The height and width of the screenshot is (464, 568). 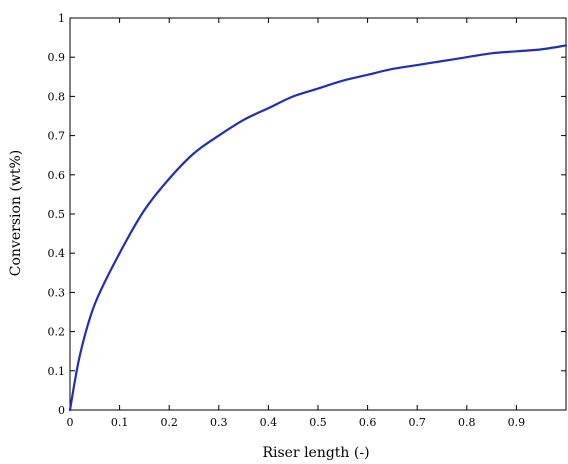 What do you see at coordinates (57, 96) in the screenshot?
I see `y-tick-label: 0.8` at bounding box center [57, 96].